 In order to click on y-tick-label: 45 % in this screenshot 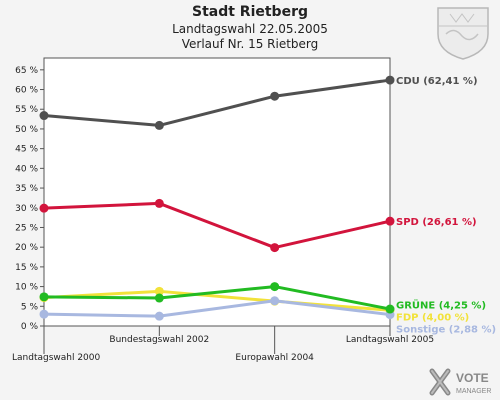, I will do `click(26, 150)`.